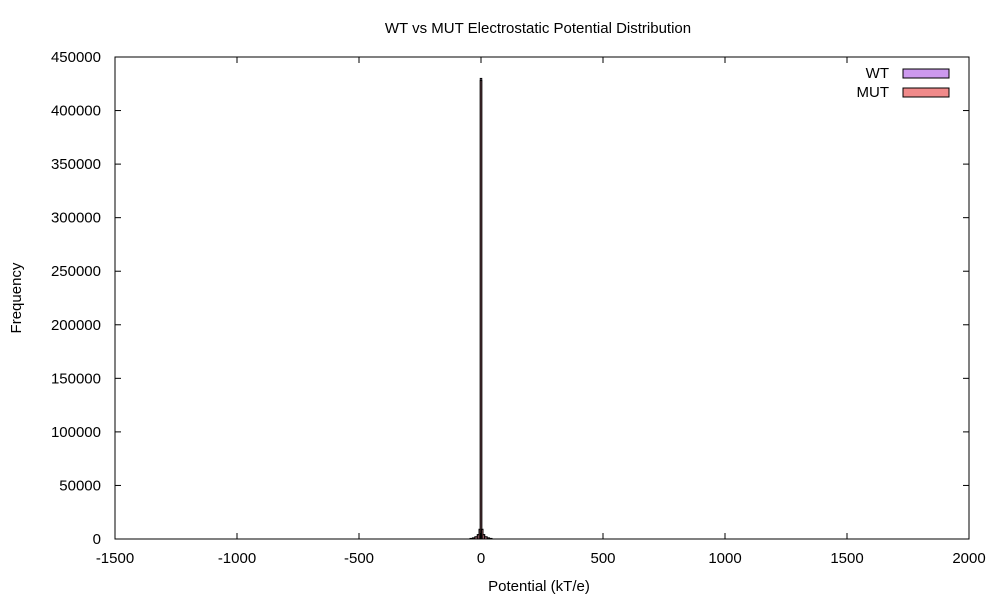  What do you see at coordinates (76, 325) in the screenshot?
I see `y-tick-label: 200000` at bounding box center [76, 325].